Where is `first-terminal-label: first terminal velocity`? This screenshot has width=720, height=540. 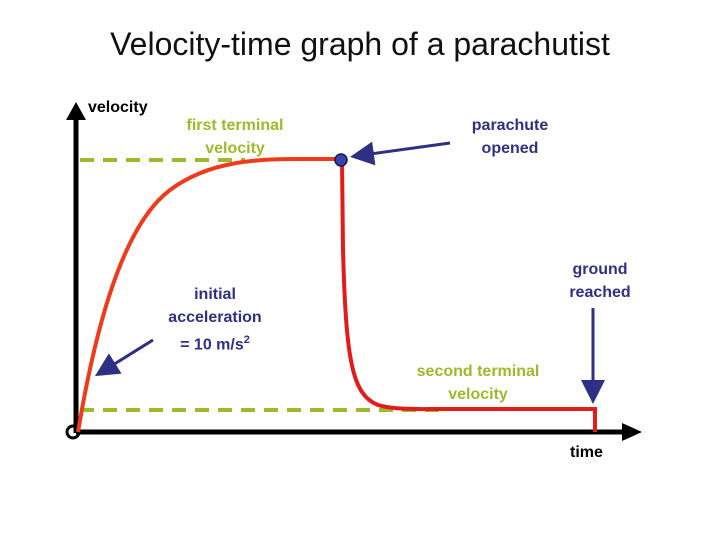
first-terminal-label: first terminal velocity is located at coordinates (235, 137).